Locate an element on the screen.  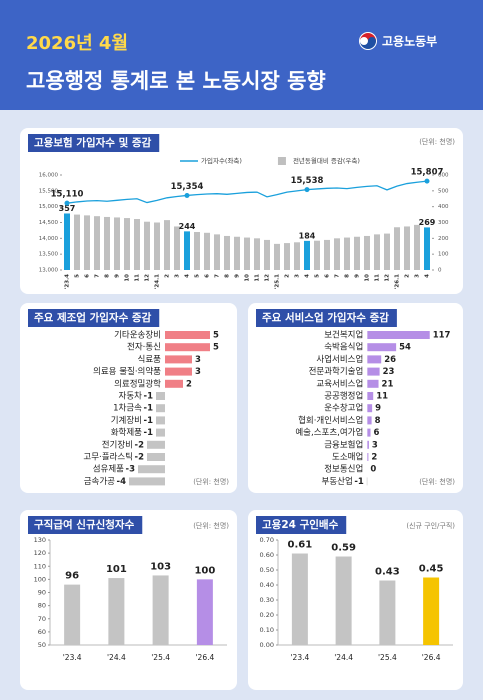
y-tick-label: 13,000 is located at coordinates (49, 271).